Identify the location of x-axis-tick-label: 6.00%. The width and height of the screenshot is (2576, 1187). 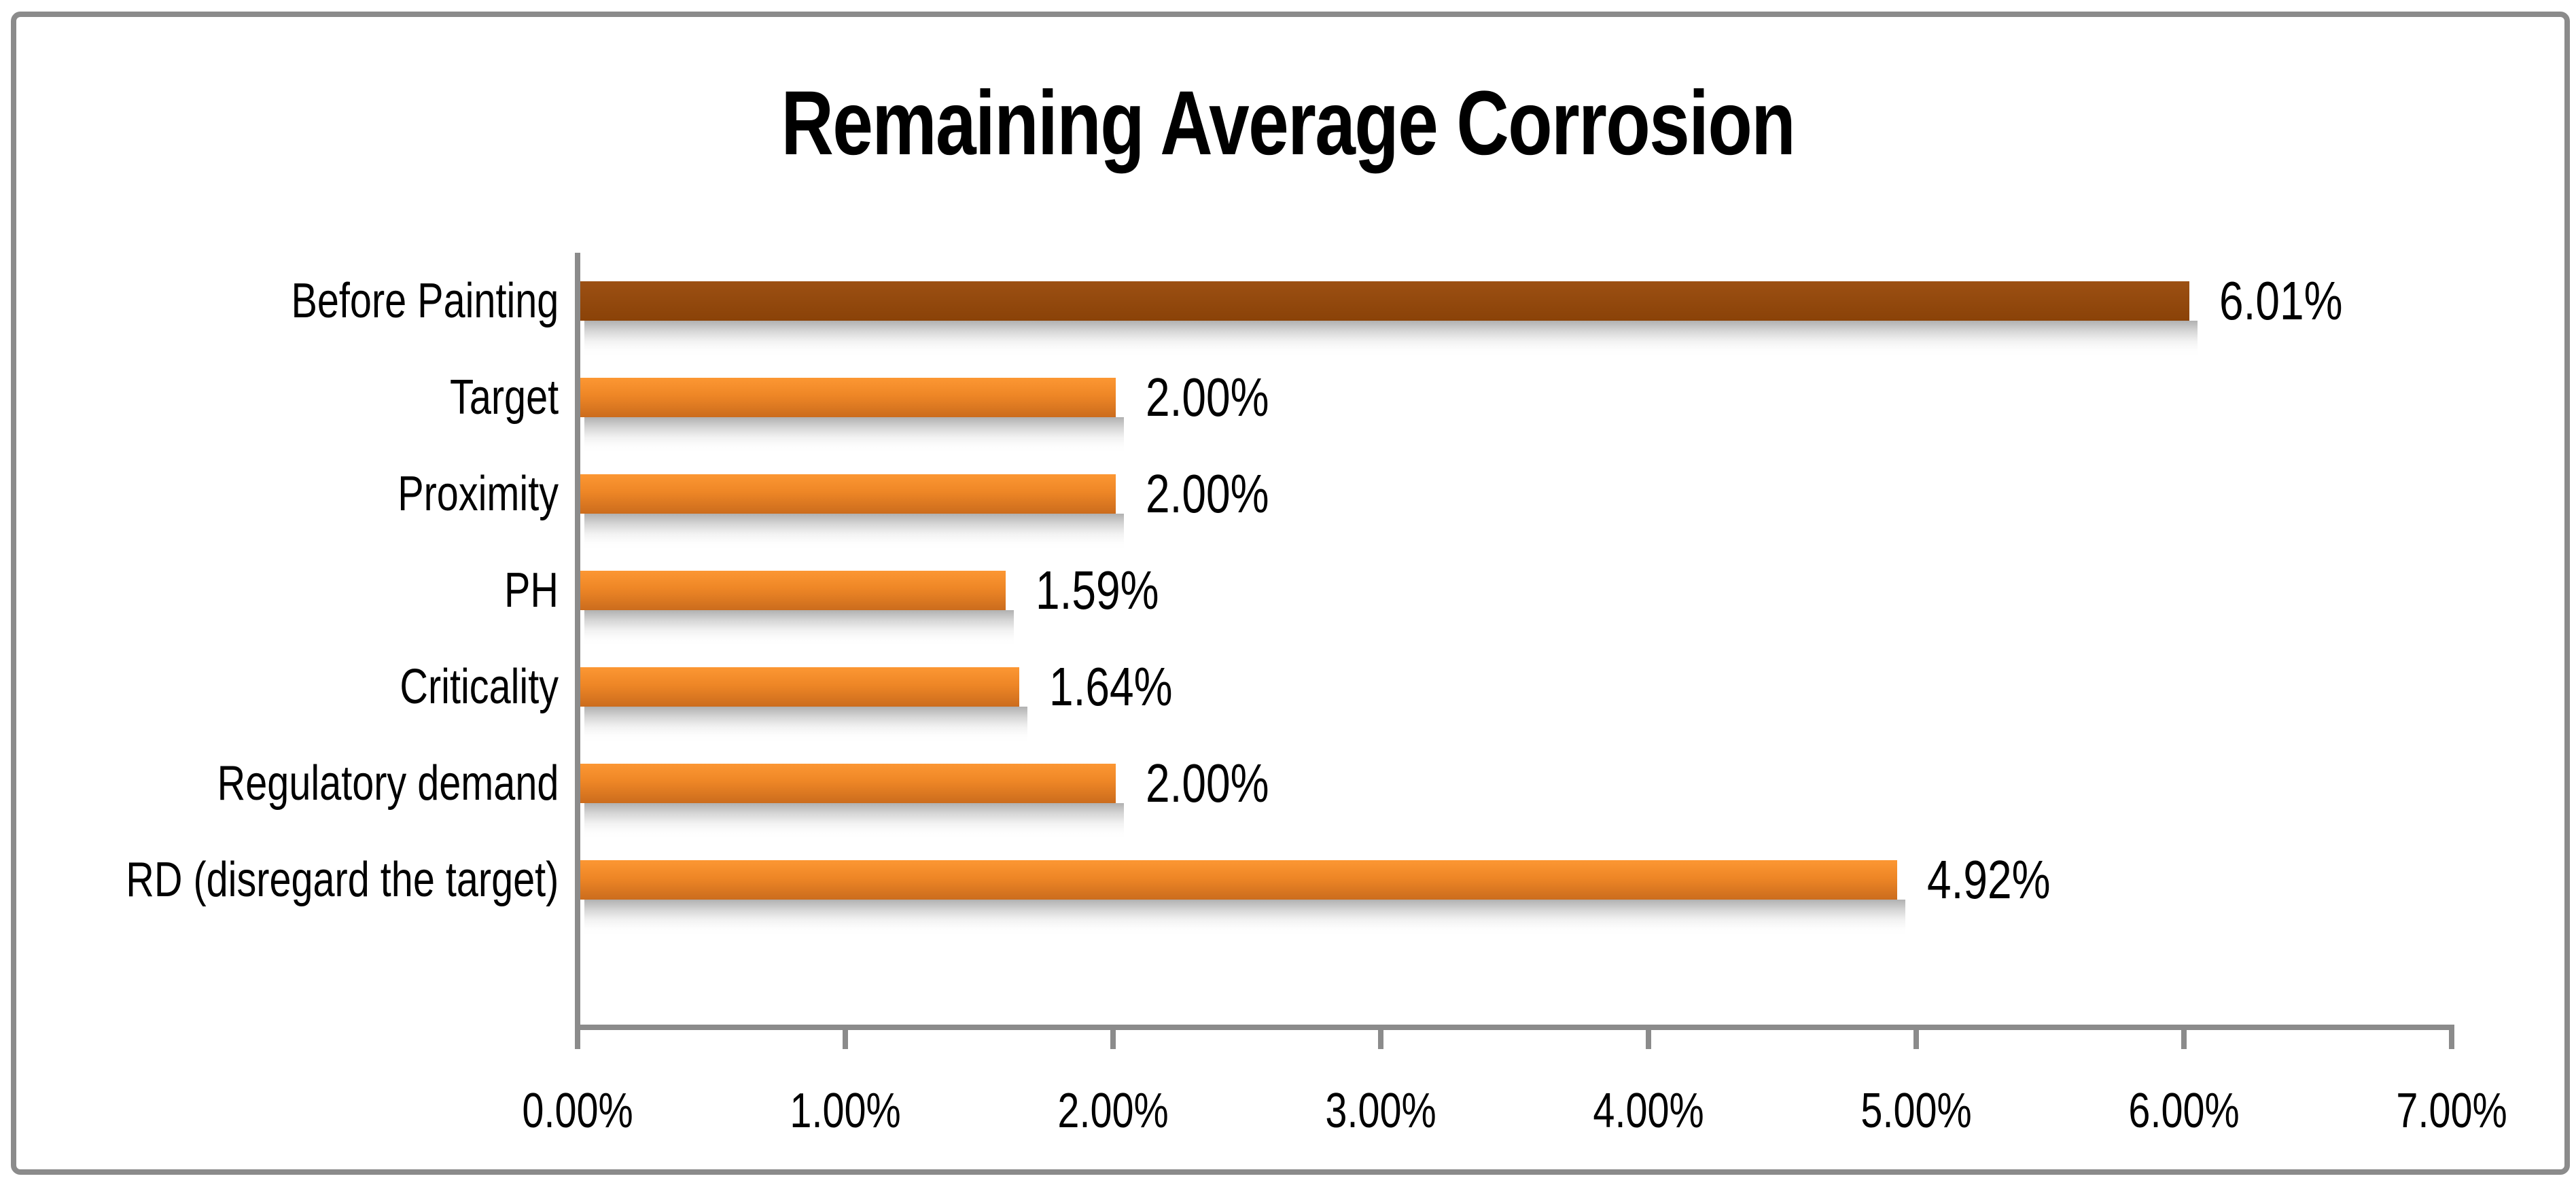
(2184, 1110).